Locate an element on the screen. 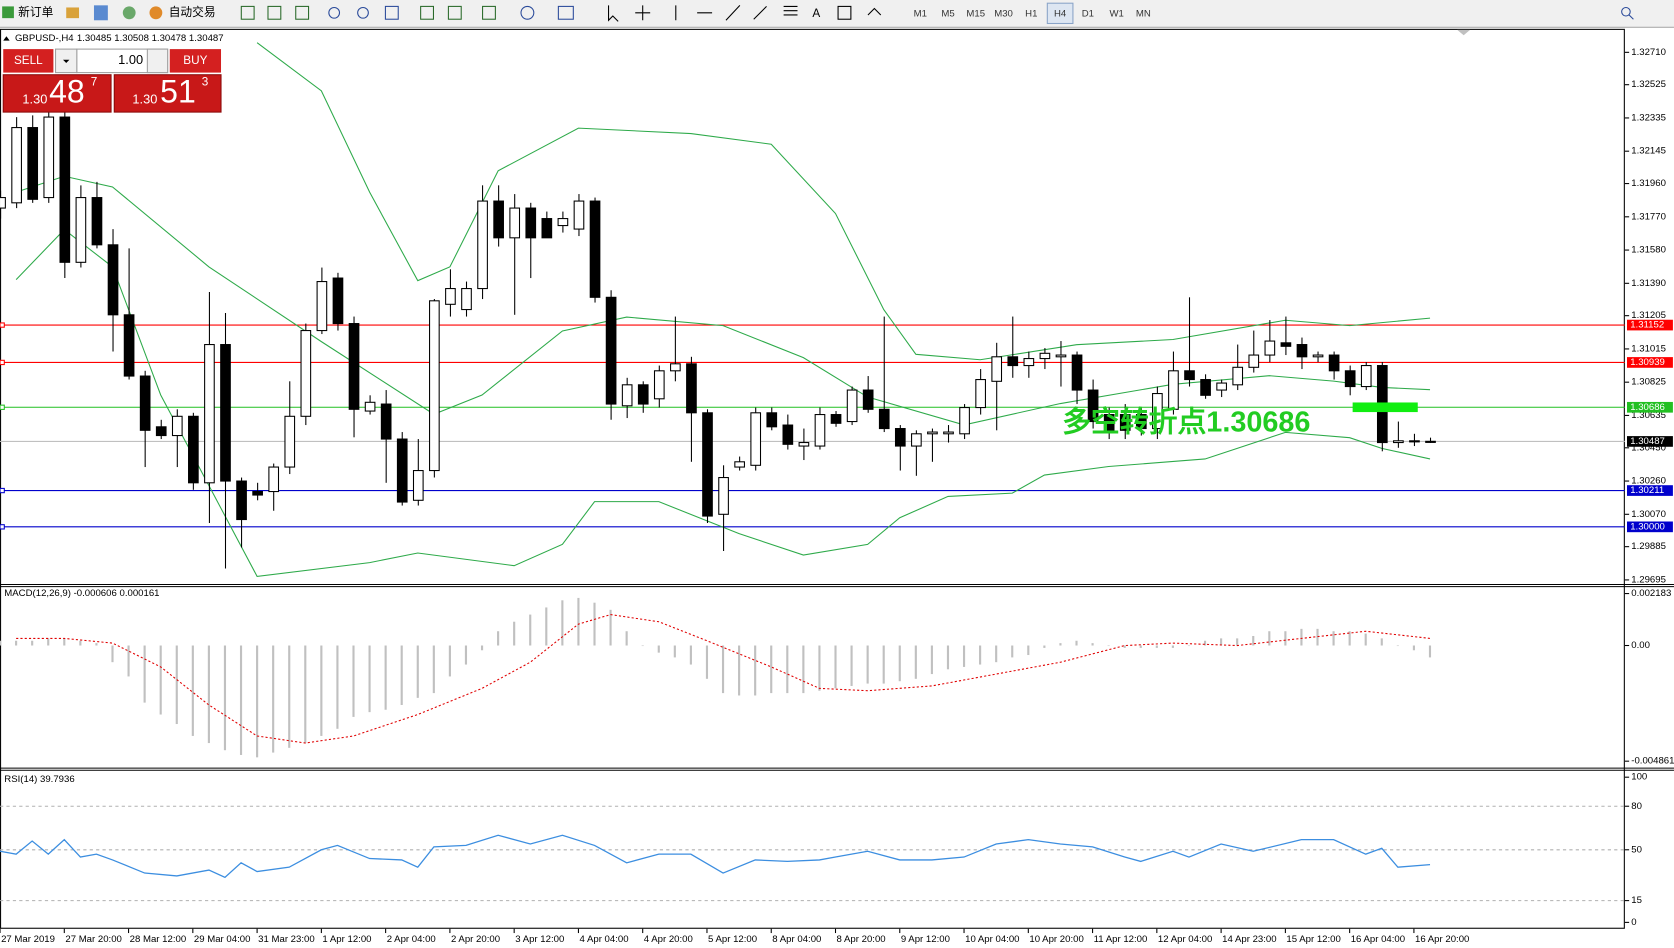  auto-trading: 自动交易 is located at coordinates (192, 12).